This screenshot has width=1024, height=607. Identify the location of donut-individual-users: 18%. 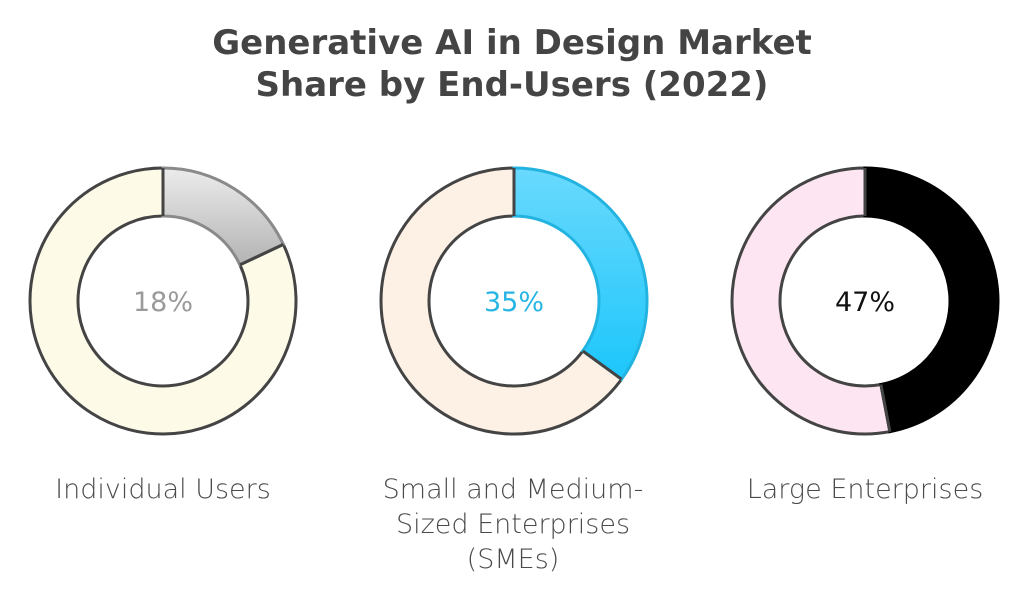
(163, 301).